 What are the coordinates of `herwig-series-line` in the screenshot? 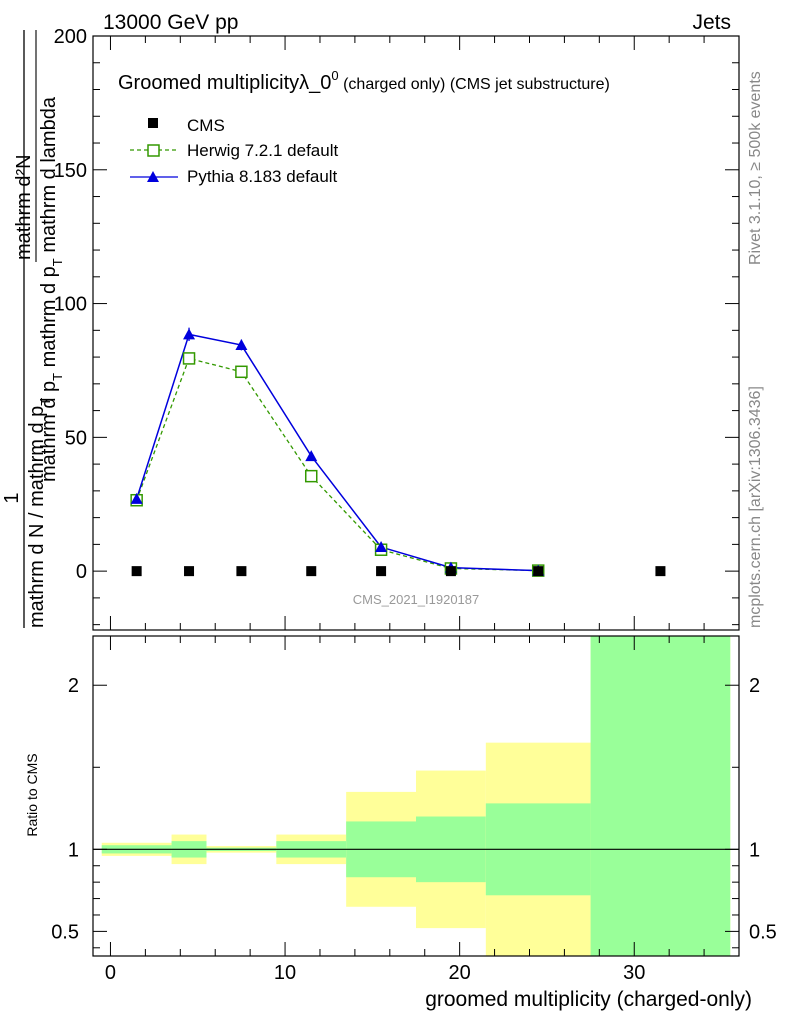 It's located at (337, 464).